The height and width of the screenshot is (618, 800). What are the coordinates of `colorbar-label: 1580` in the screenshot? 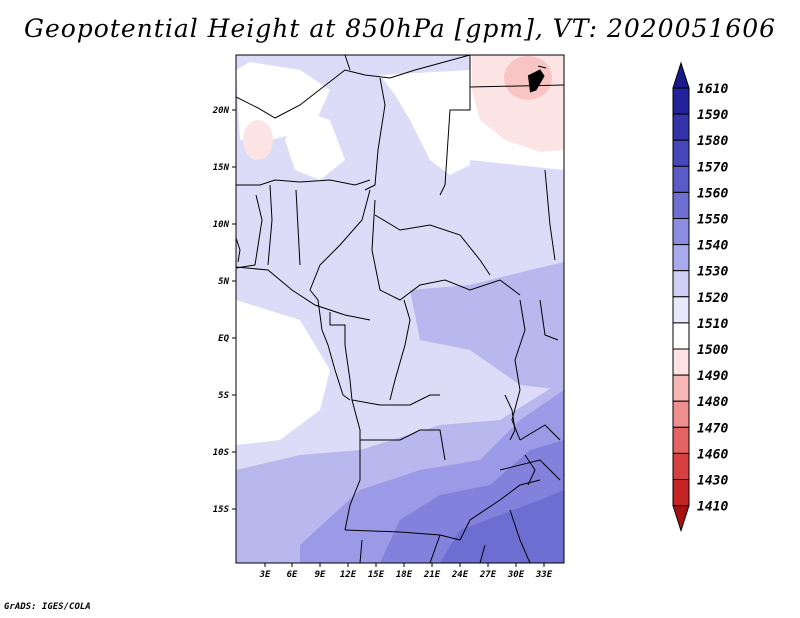 It's located at (712, 141).